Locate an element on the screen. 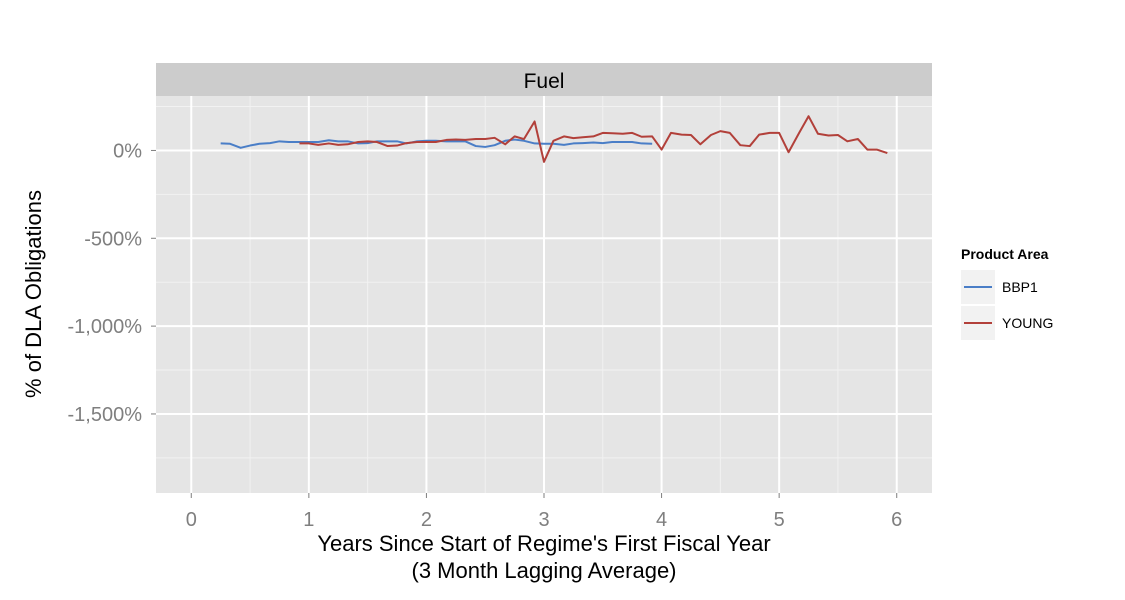  legend: Product Area BBP1 YOUNG is located at coordinates (1007, 293).